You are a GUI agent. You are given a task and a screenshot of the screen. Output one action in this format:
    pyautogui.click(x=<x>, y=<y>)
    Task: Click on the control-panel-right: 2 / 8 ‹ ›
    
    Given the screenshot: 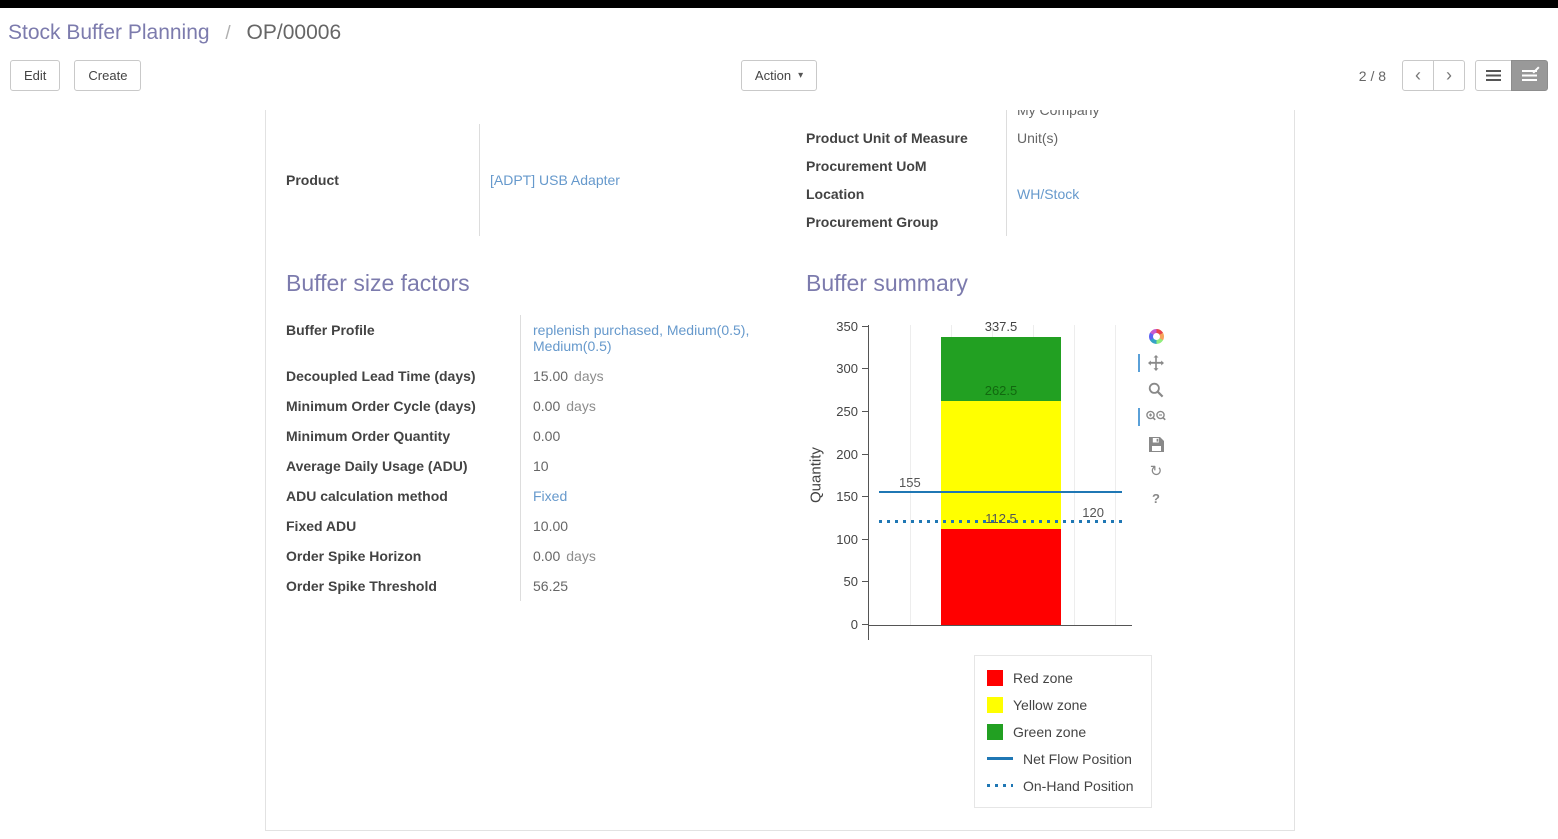 What is the action you would take?
    pyautogui.click(x=1183, y=75)
    